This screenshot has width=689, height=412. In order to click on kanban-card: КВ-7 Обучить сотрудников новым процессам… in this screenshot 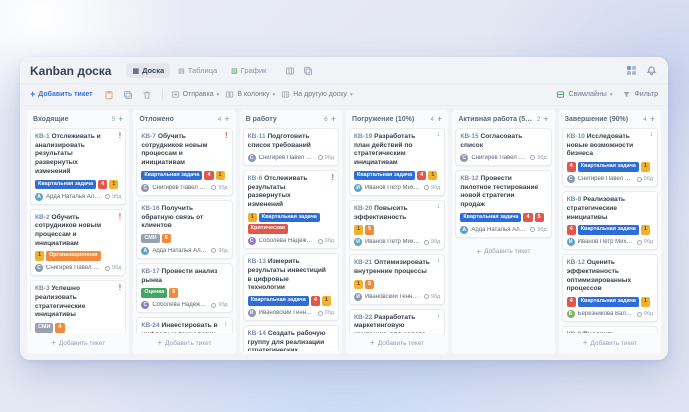, I will do `click(184, 162)`.